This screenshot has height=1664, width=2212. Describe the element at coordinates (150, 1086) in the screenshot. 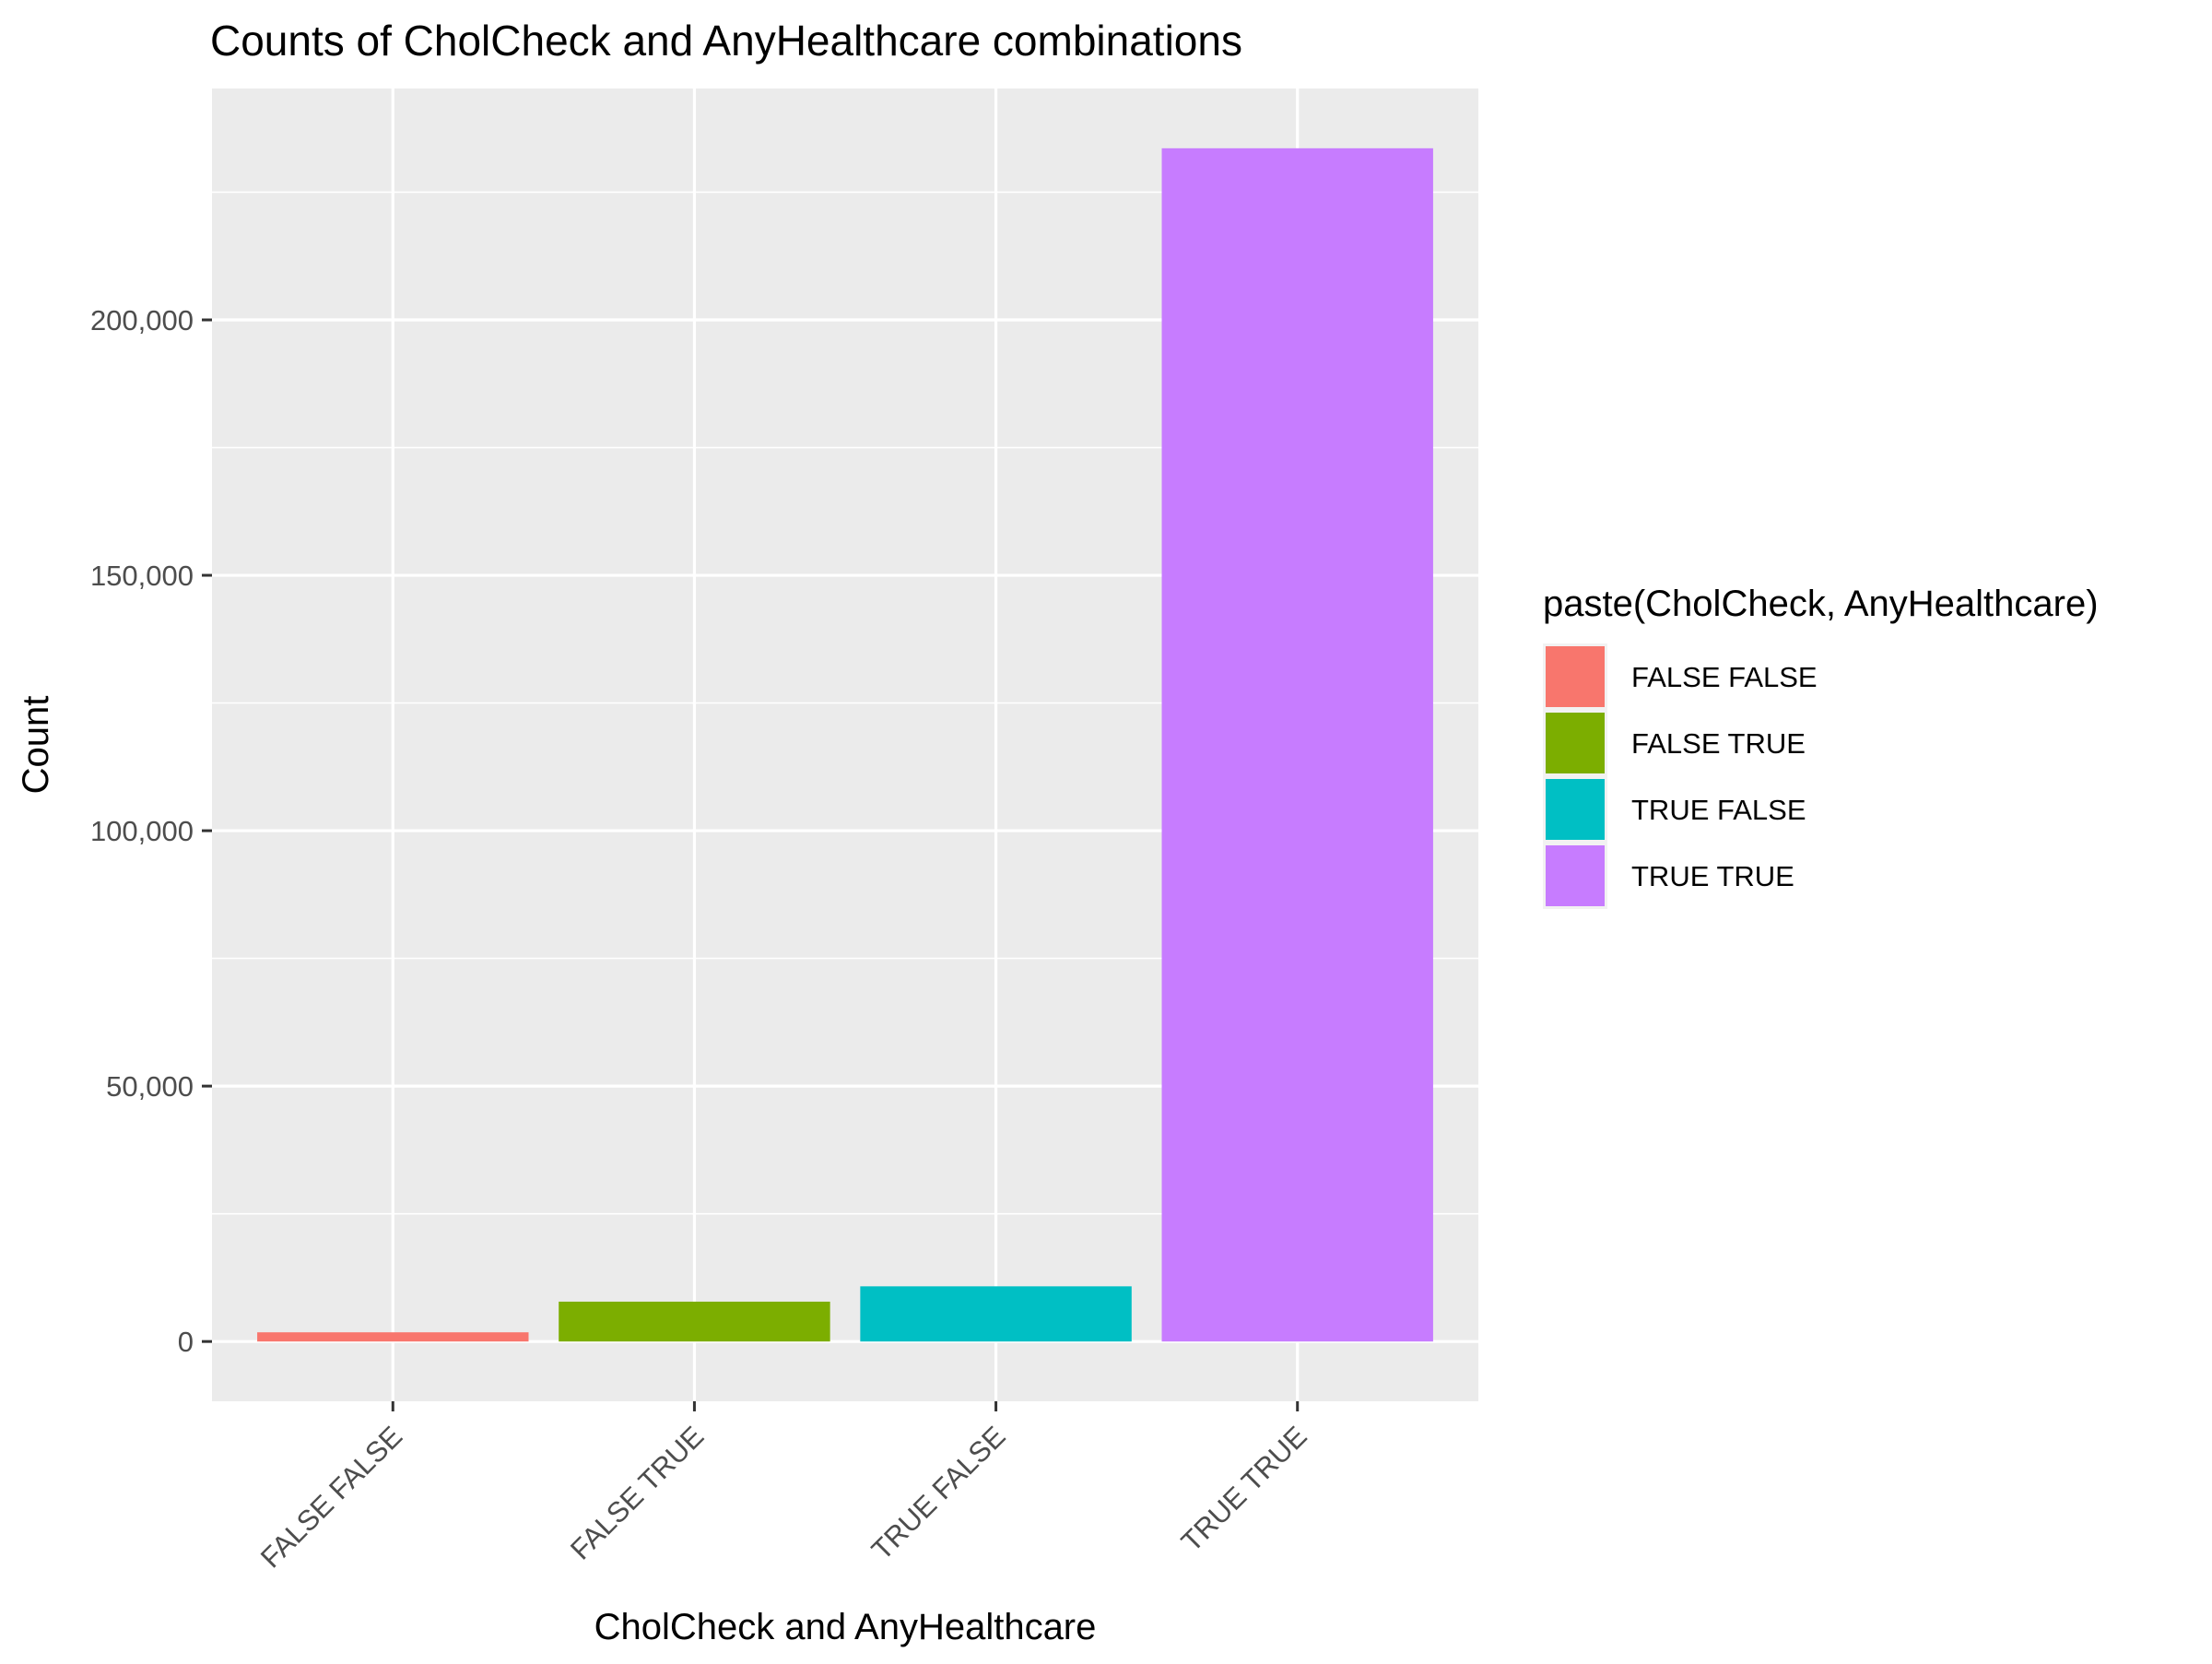

I see `y-tick-label: 50,000` at that location.